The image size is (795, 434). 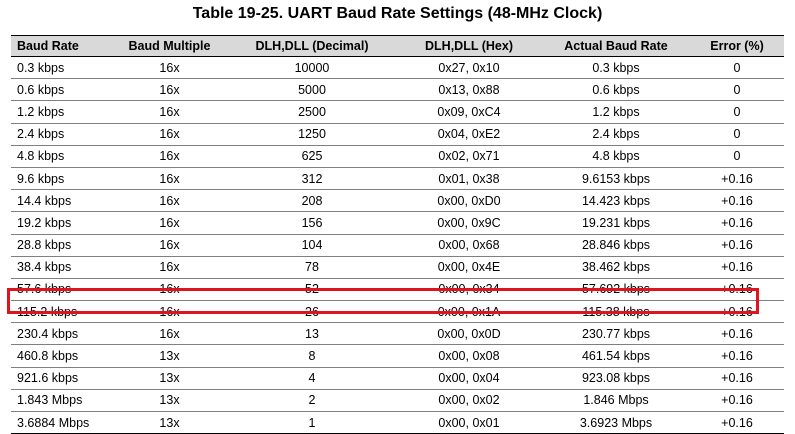 What do you see at coordinates (469, 401) in the screenshot?
I see `dlh-dll-hex-cell: 0x00, 0x02` at bounding box center [469, 401].